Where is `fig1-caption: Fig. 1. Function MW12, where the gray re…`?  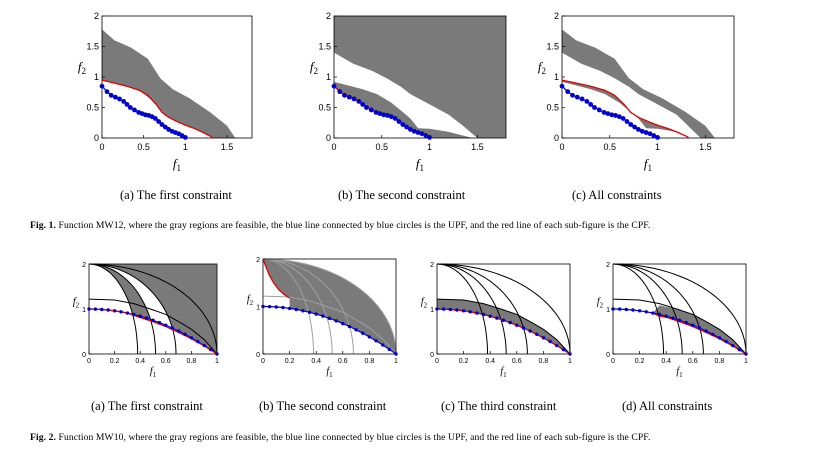 fig1-caption: Fig. 1. Function MW12, where the gray re… is located at coordinates (340, 225).